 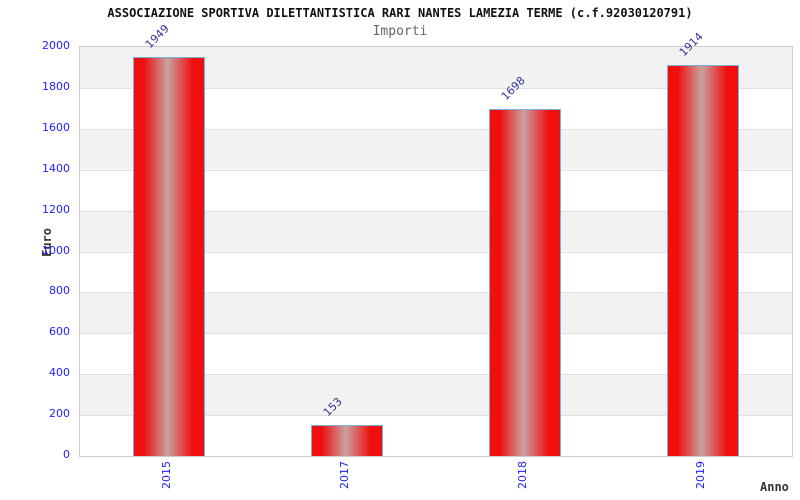 I want to click on bar-2015, so click(x=169, y=256).